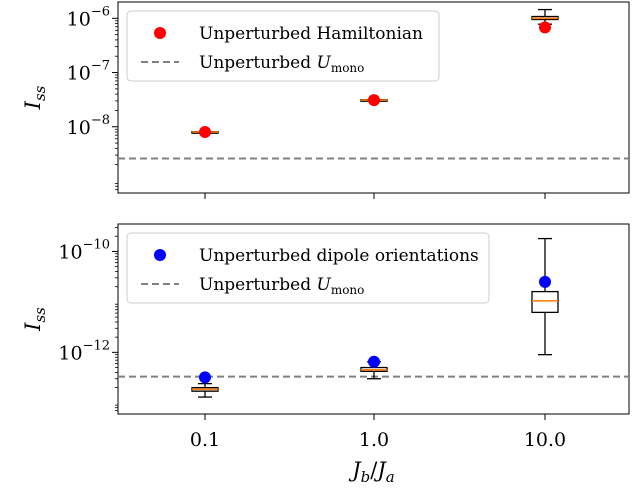  I want to click on y-tick-label: 10⁻⁶, so click(88, 17).